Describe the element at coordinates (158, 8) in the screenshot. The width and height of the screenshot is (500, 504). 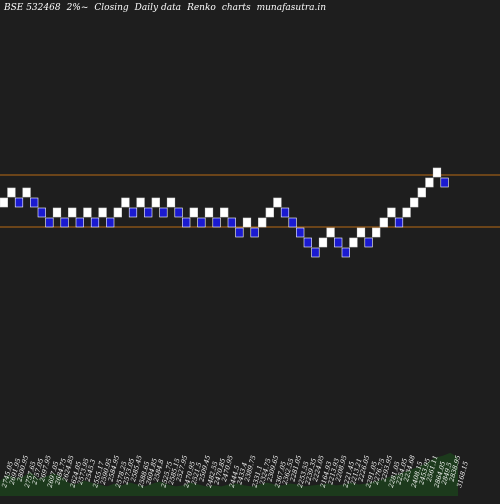
I see `header-frequency: Daily data` at that location.